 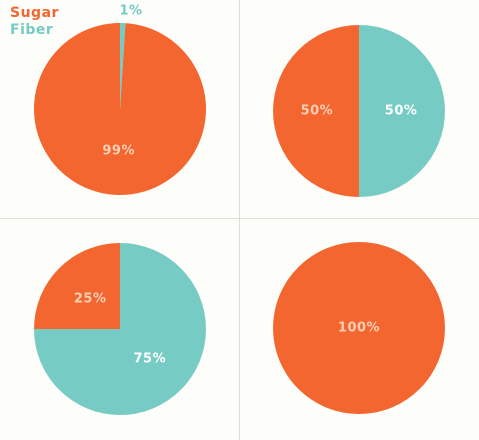 I want to click on pie-1-slice-sugar, so click(x=119, y=109).